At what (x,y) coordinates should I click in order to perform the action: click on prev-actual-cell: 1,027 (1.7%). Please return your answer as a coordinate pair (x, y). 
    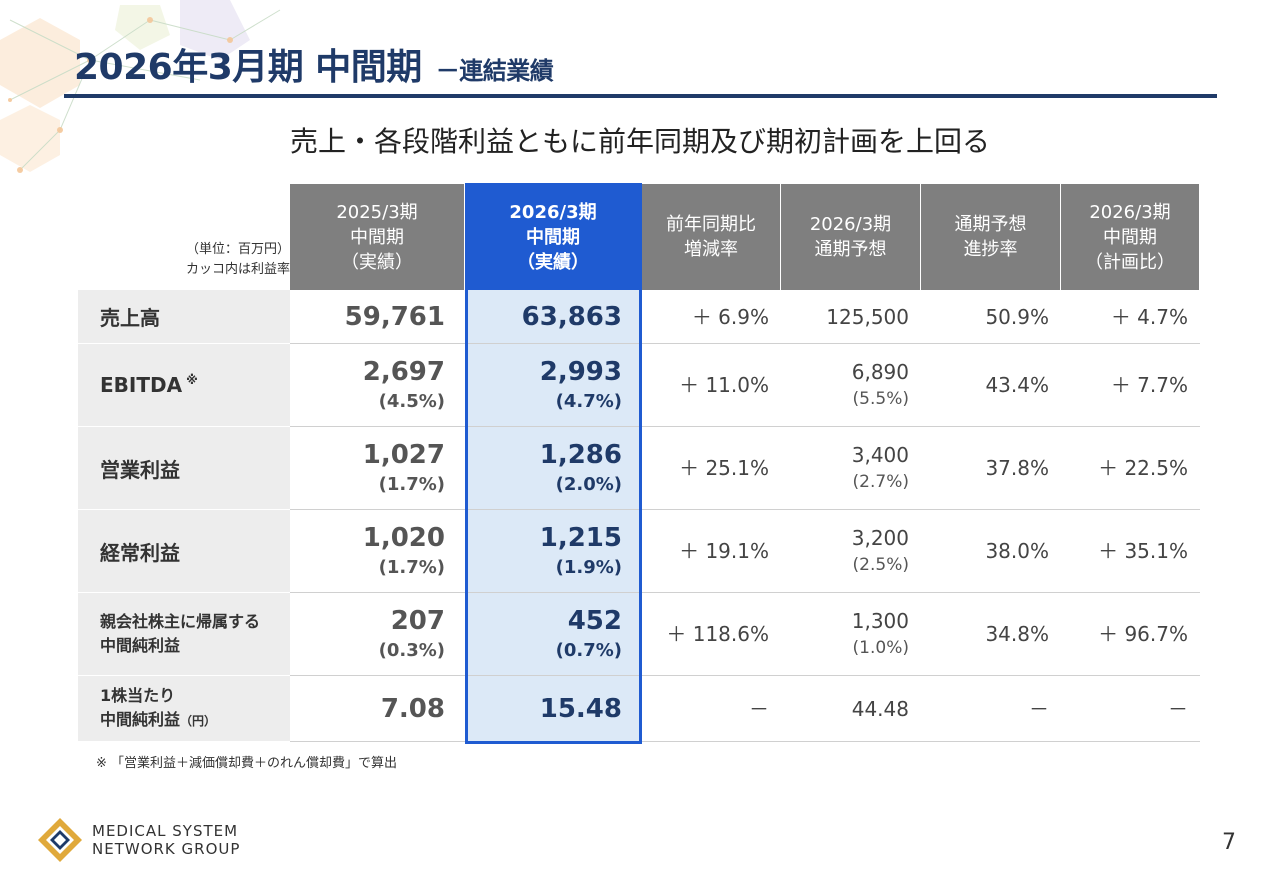
    Looking at the image, I should click on (377, 468).